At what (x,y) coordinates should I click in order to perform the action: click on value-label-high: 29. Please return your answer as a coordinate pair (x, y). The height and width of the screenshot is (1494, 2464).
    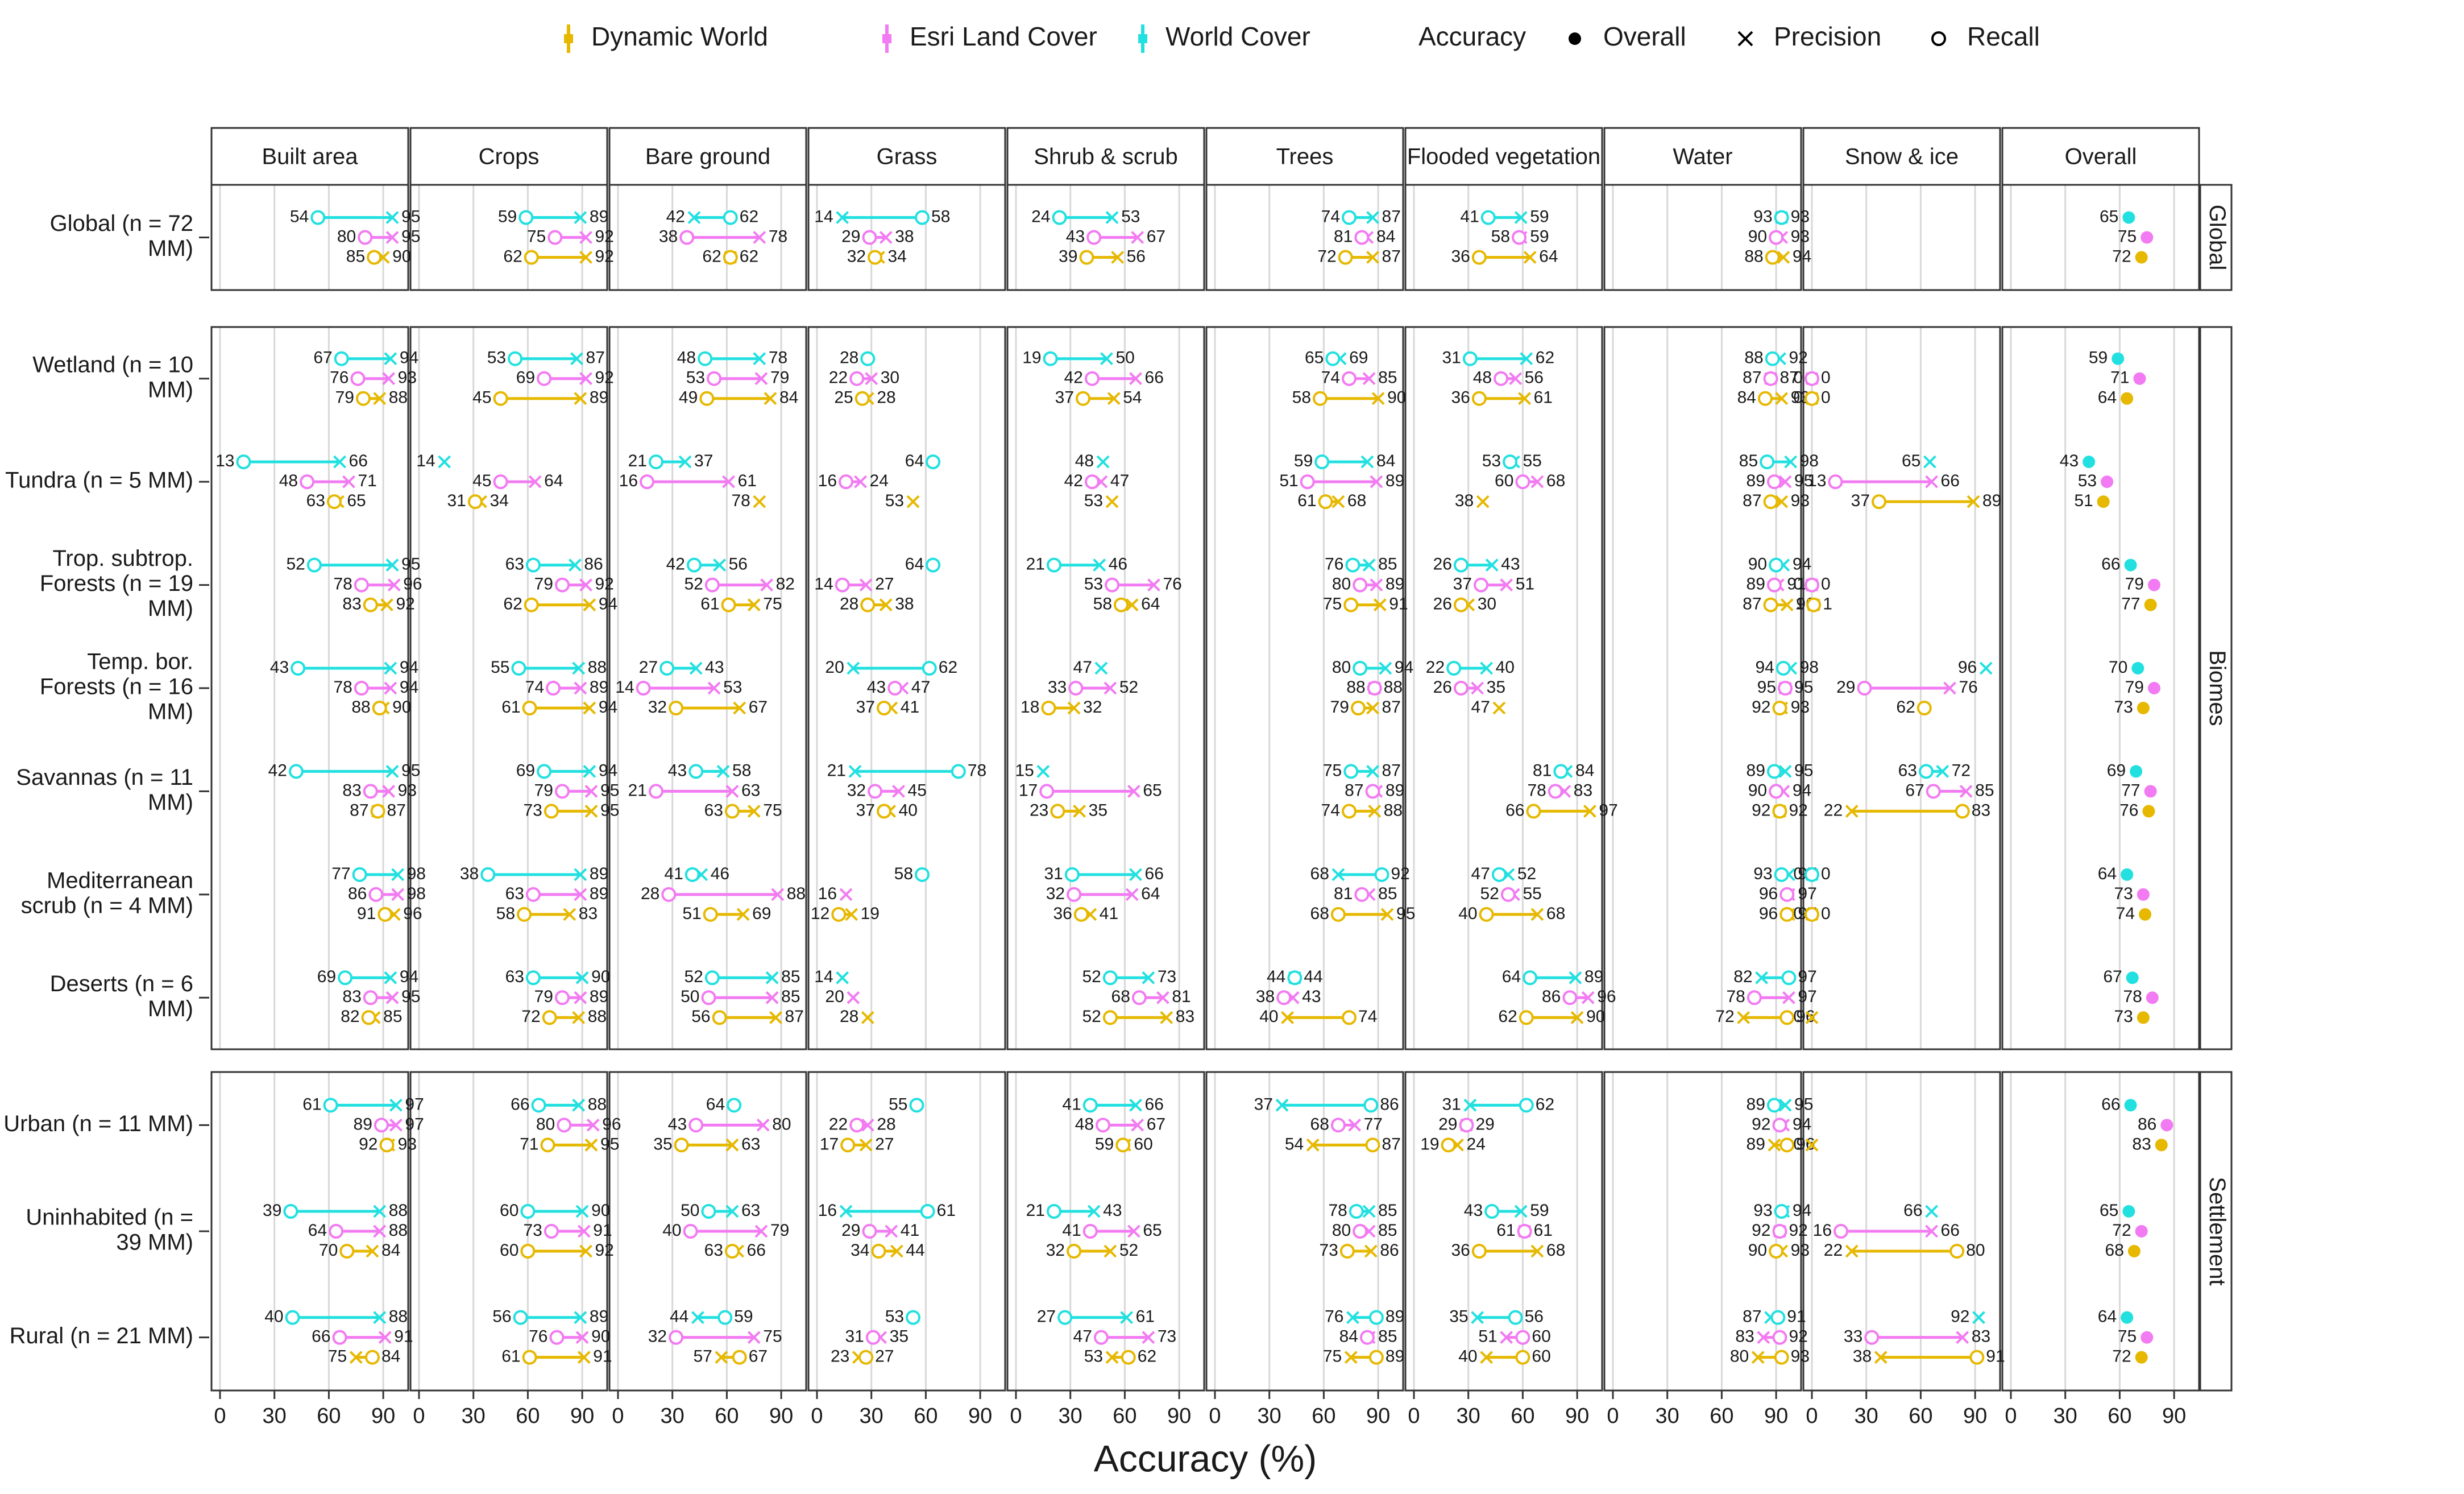
    Looking at the image, I should click on (1485, 1124).